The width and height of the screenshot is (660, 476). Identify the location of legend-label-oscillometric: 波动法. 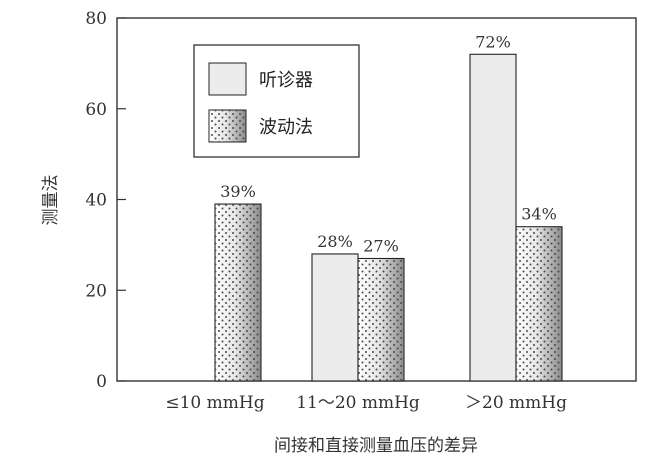
(286, 127).